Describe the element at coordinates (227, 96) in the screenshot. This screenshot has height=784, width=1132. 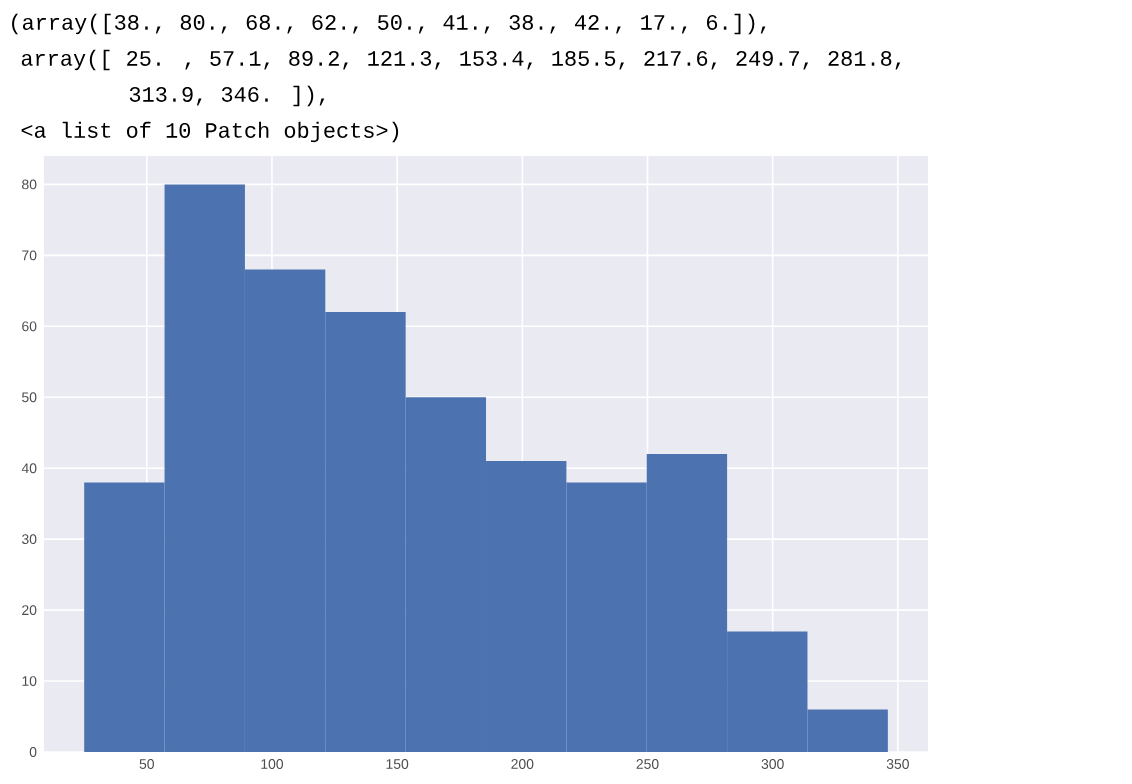
I see `text: 313.9, 346. ]),` at that location.